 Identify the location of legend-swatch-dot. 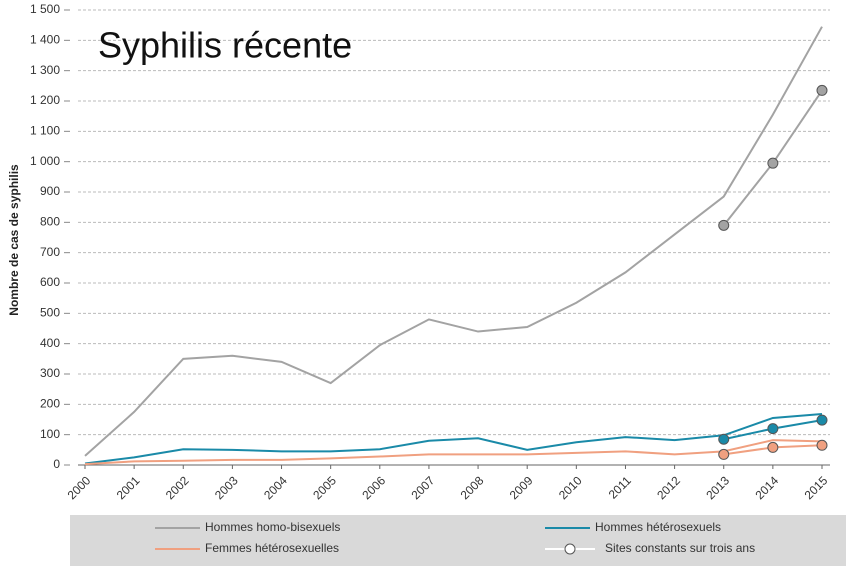
(570, 549).